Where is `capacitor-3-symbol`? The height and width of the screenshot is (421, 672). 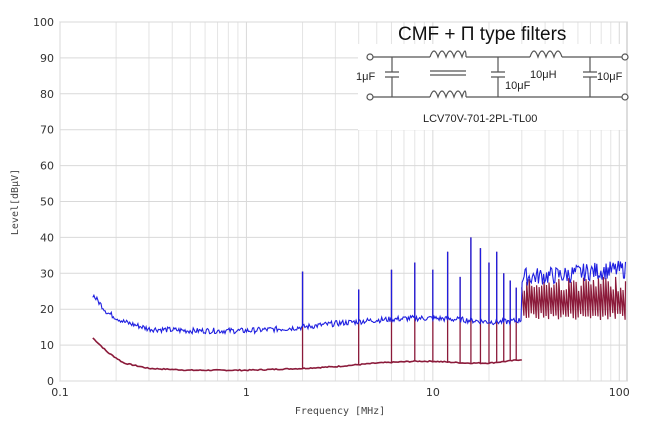 capacitor-3-symbol is located at coordinates (590, 77).